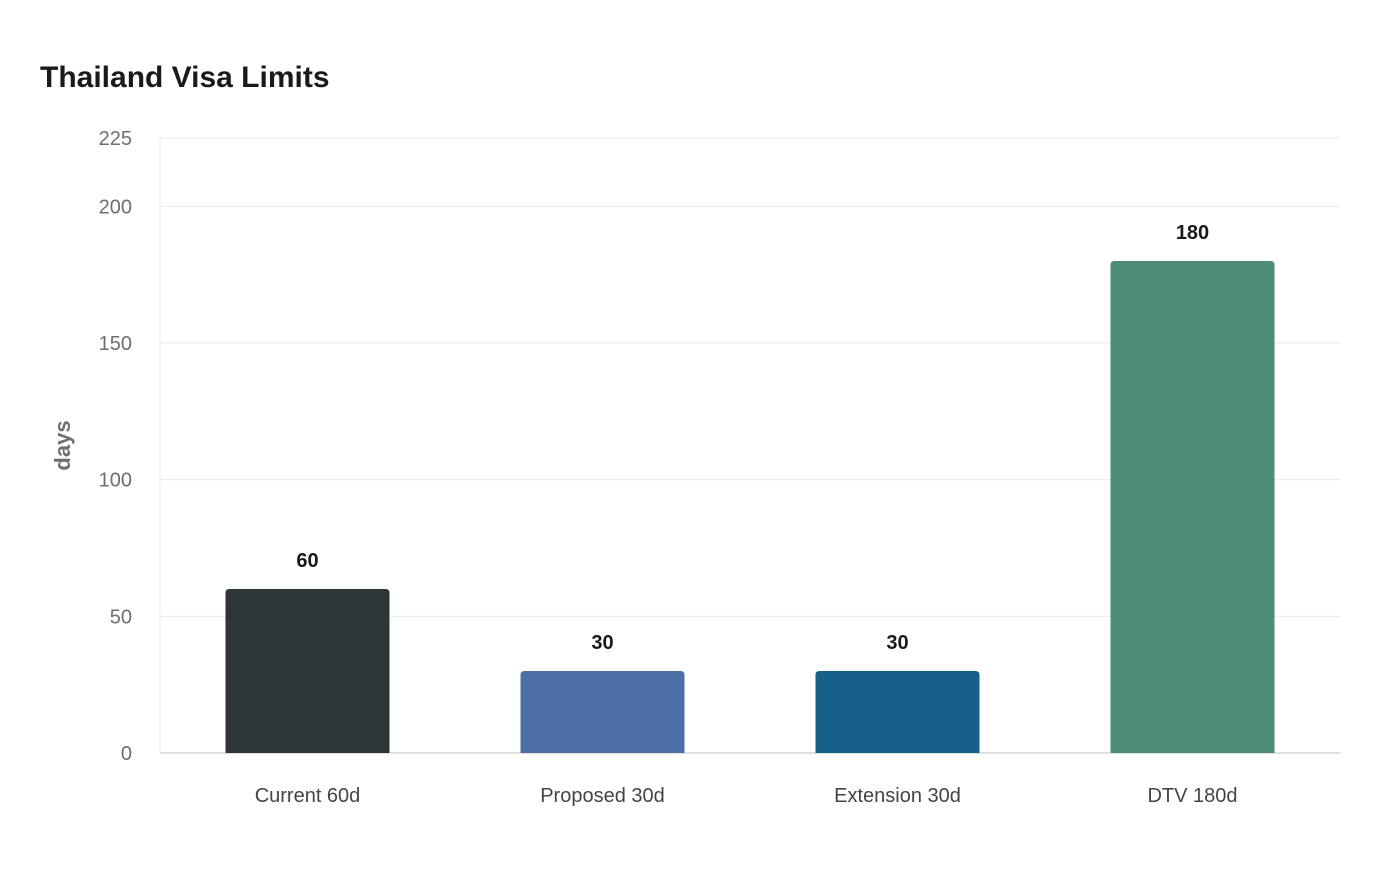  What do you see at coordinates (307, 671) in the screenshot?
I see `bar-current-60d` at bounding box center [307, 671].